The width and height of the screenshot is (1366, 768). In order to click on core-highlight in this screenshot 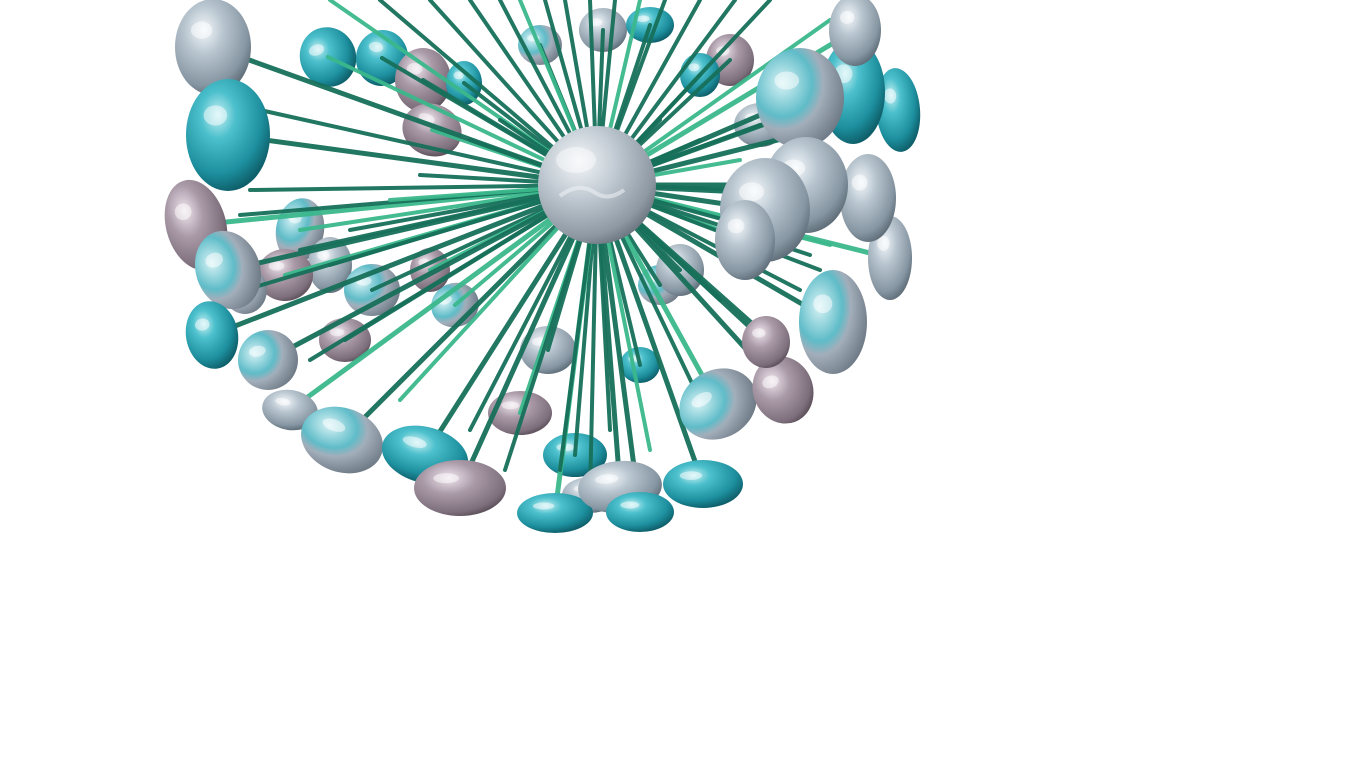, I will do `click(576, 160)`.